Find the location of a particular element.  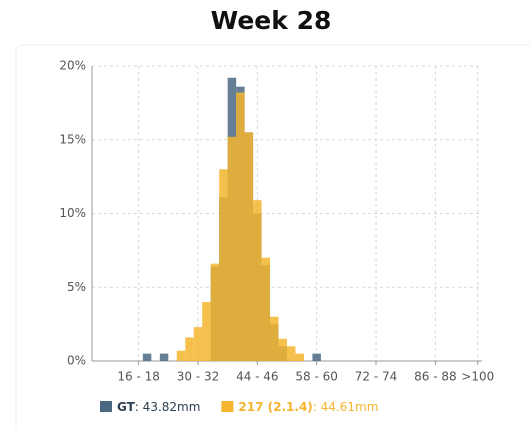

chart-title: Week 28 is located at coordinates (271, 20).